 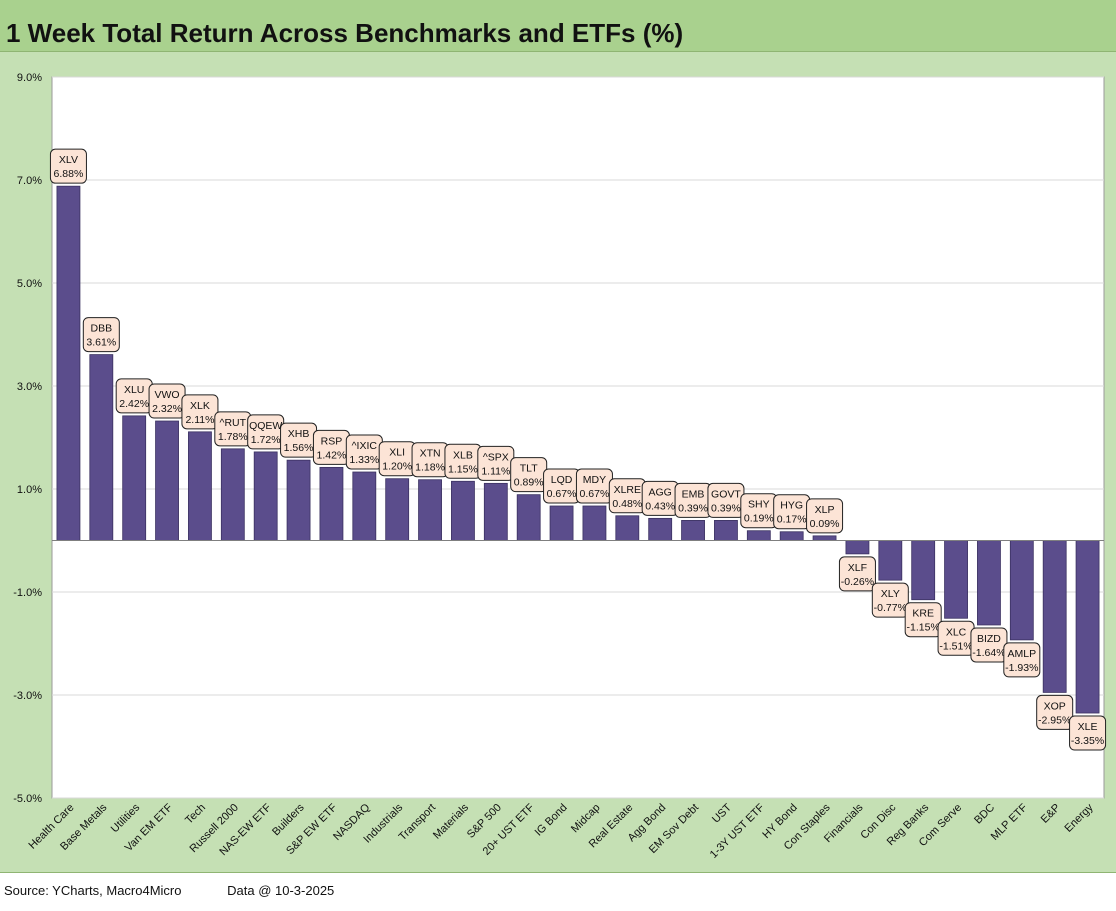 I want to click on bar-xle, so click(x=1087, y=627).